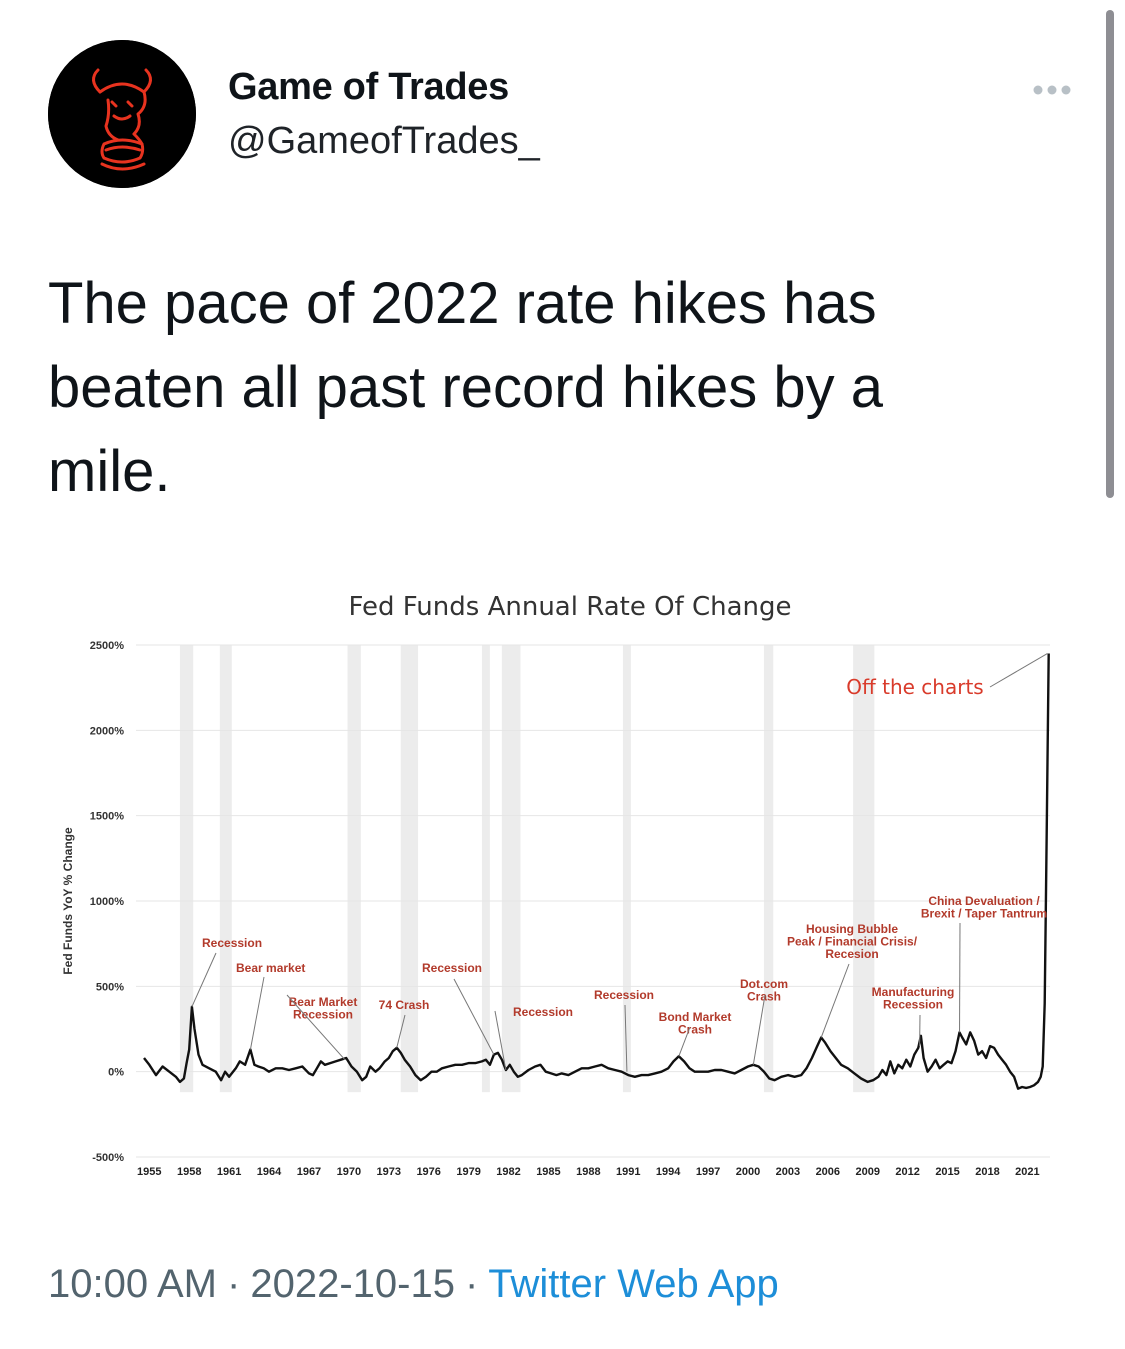 This screenshot has height=1349, width=1125. Describe the element at coordinates (764, 984) in the screenshot. I see `chart-annotation-line: Dot.com` at that location.